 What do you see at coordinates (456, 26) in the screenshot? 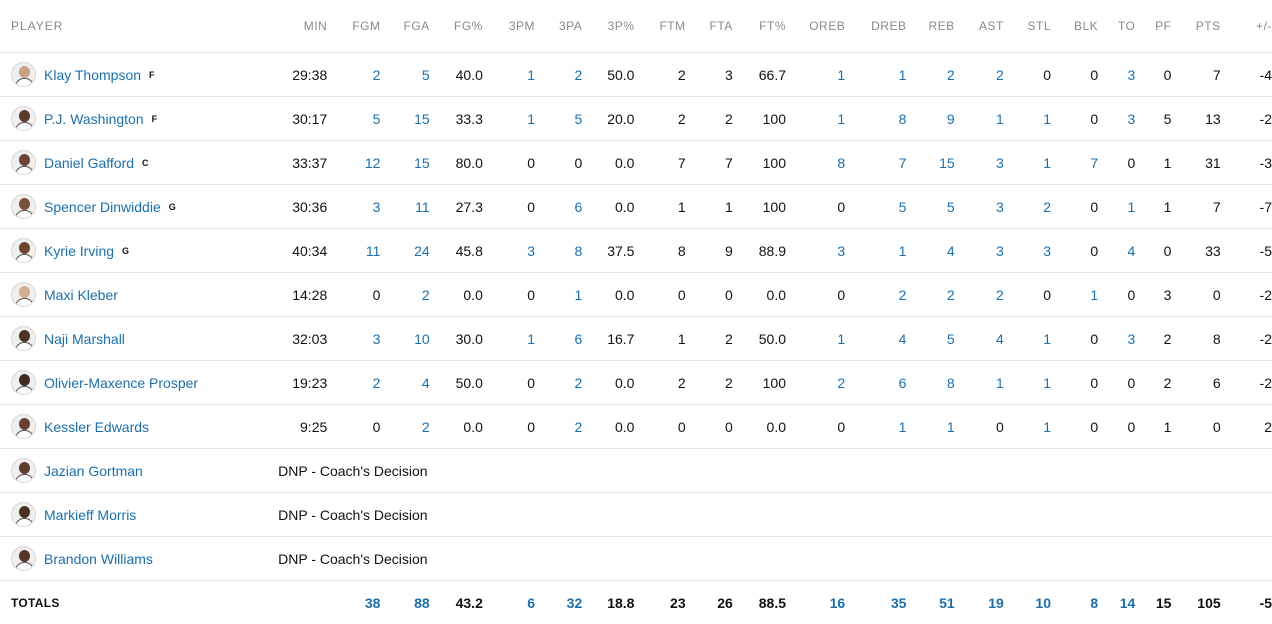
I see `col-header-fgp: FG%` at bounding box center [456, 26].